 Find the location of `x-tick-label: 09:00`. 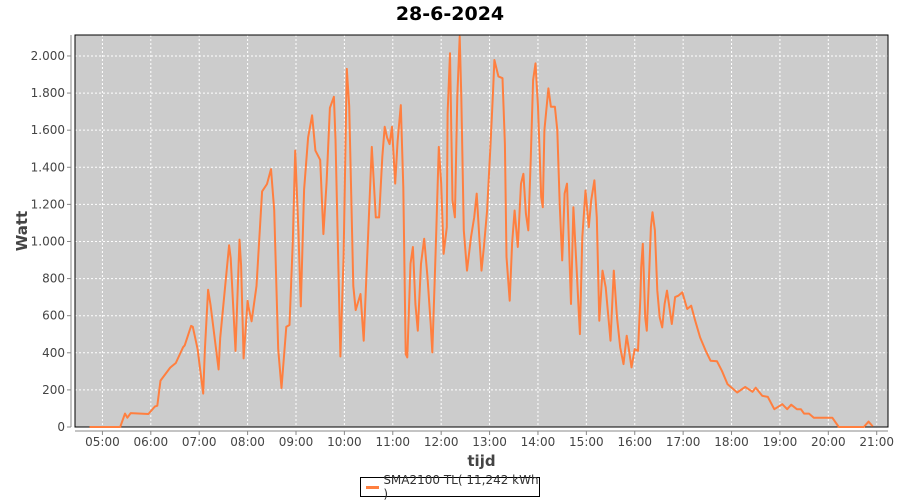

x-tick-label: 09:00 is located at coordinates (296, 442).